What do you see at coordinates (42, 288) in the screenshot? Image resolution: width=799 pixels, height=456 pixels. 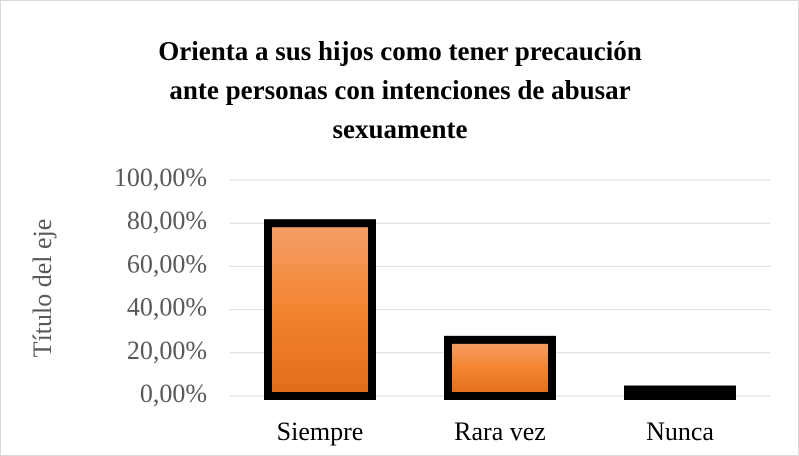 I see `y-axis-label: Título del eje` at bounding box center [42, 288].